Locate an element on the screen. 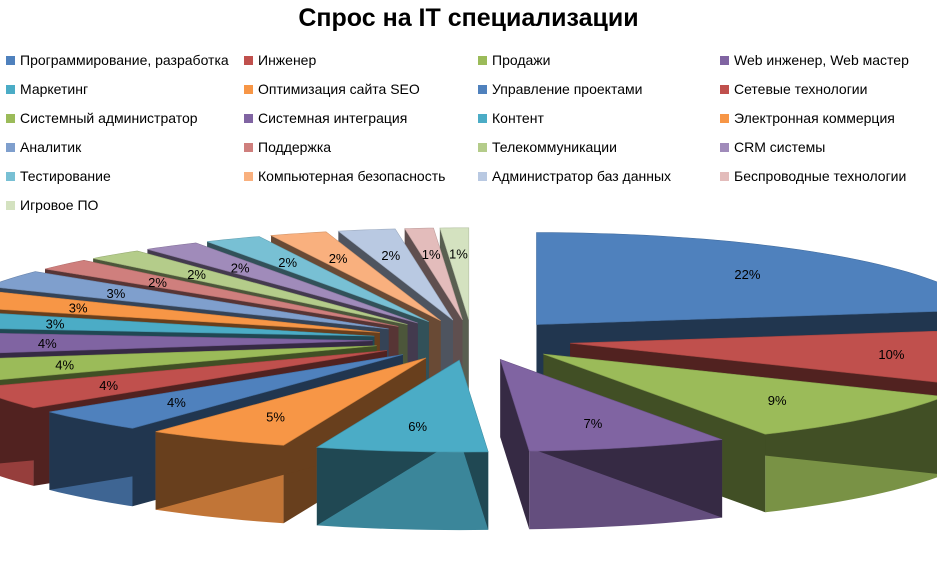 This screenshot has width=937, height=566. legend-label: Системный администратор is located at coordinates (109, 118).